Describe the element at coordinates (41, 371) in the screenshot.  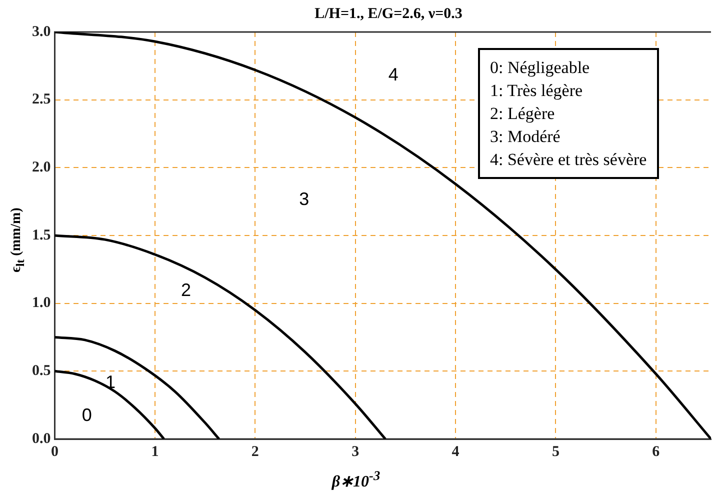
I see `y-tick-label: 0.5` at that location.